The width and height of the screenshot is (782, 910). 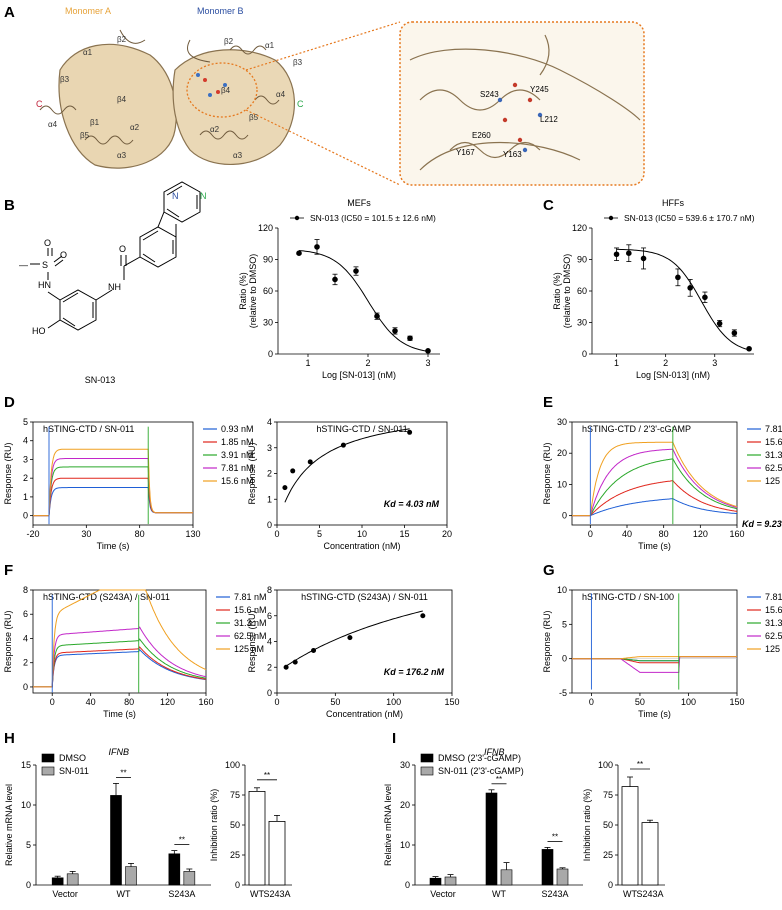 What do you see at coordinates (44, 285) in the screenshot?
I see `svg-text: HN` at bounding box center [44, 285].